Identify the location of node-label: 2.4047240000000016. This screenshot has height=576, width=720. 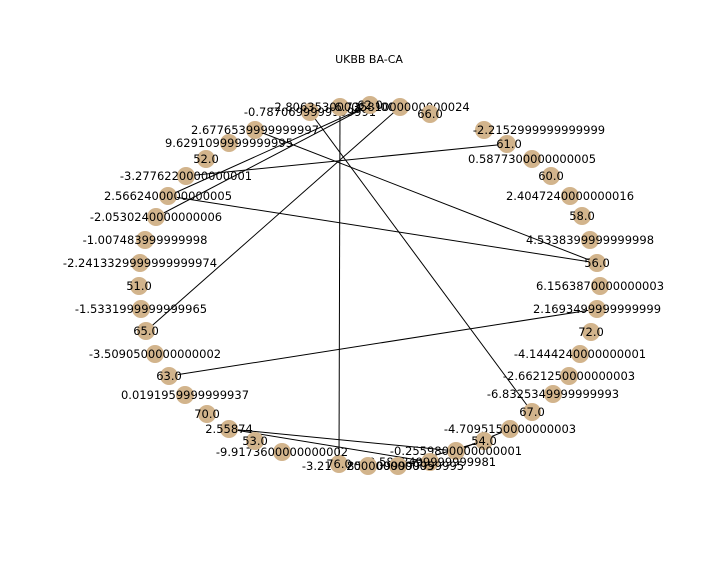
(570, 196).